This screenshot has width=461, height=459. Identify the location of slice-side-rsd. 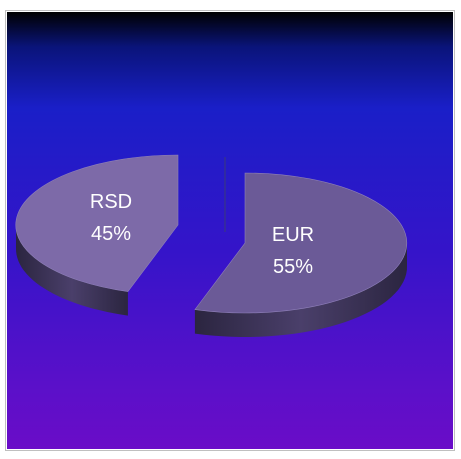
(72, 269).